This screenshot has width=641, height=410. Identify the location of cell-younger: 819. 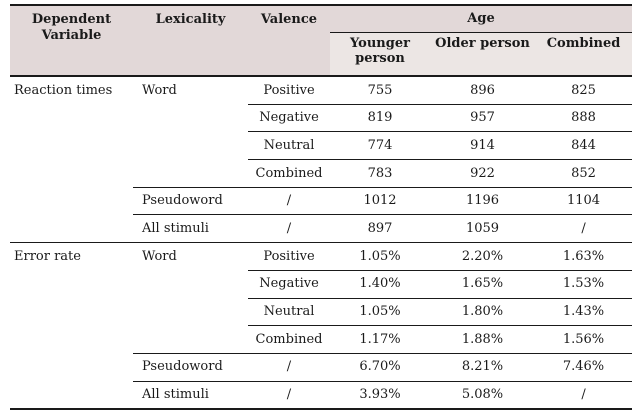
(380, 118).